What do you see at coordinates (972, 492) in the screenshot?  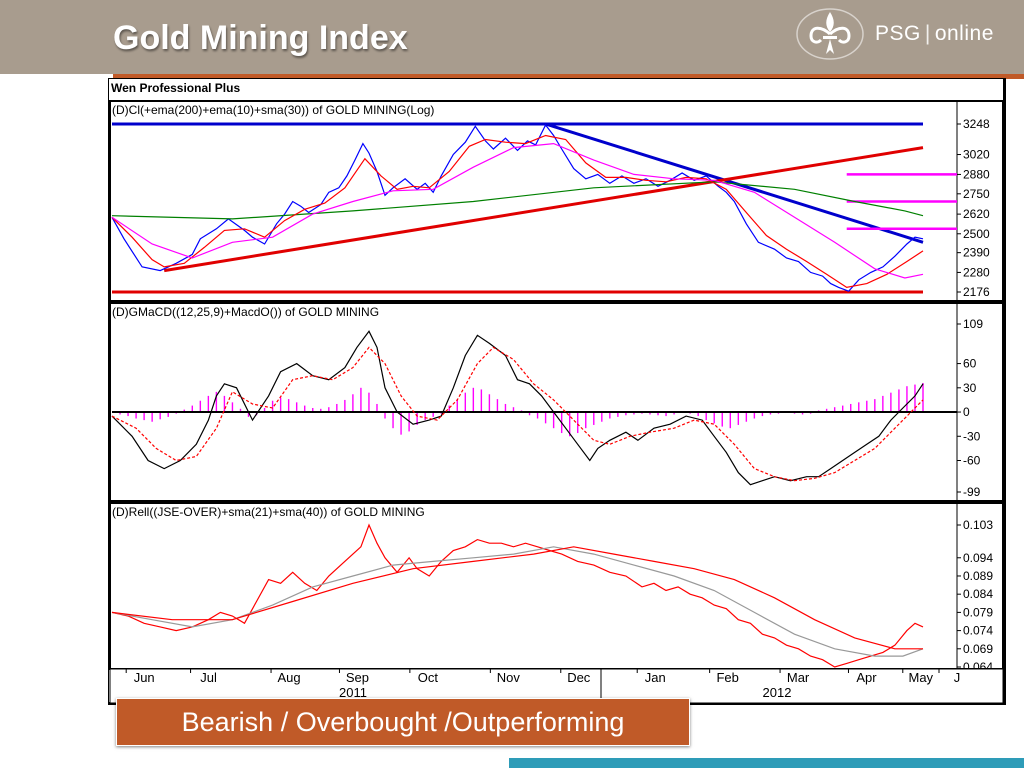 I see `y-tick-label: -99` at bounding box center [972, 492].